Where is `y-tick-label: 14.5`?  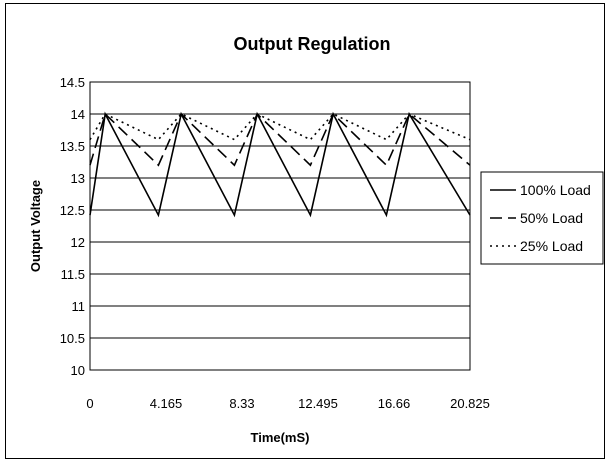 y-tick-label: 14.5 is located at coordinates (72, 82).